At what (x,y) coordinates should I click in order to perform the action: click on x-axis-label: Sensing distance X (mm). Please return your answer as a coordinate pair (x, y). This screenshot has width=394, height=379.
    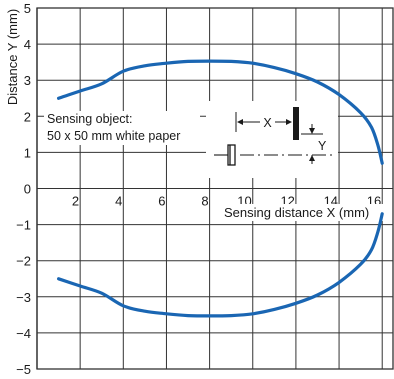
    Looking at the image, I should click on (296, 212).